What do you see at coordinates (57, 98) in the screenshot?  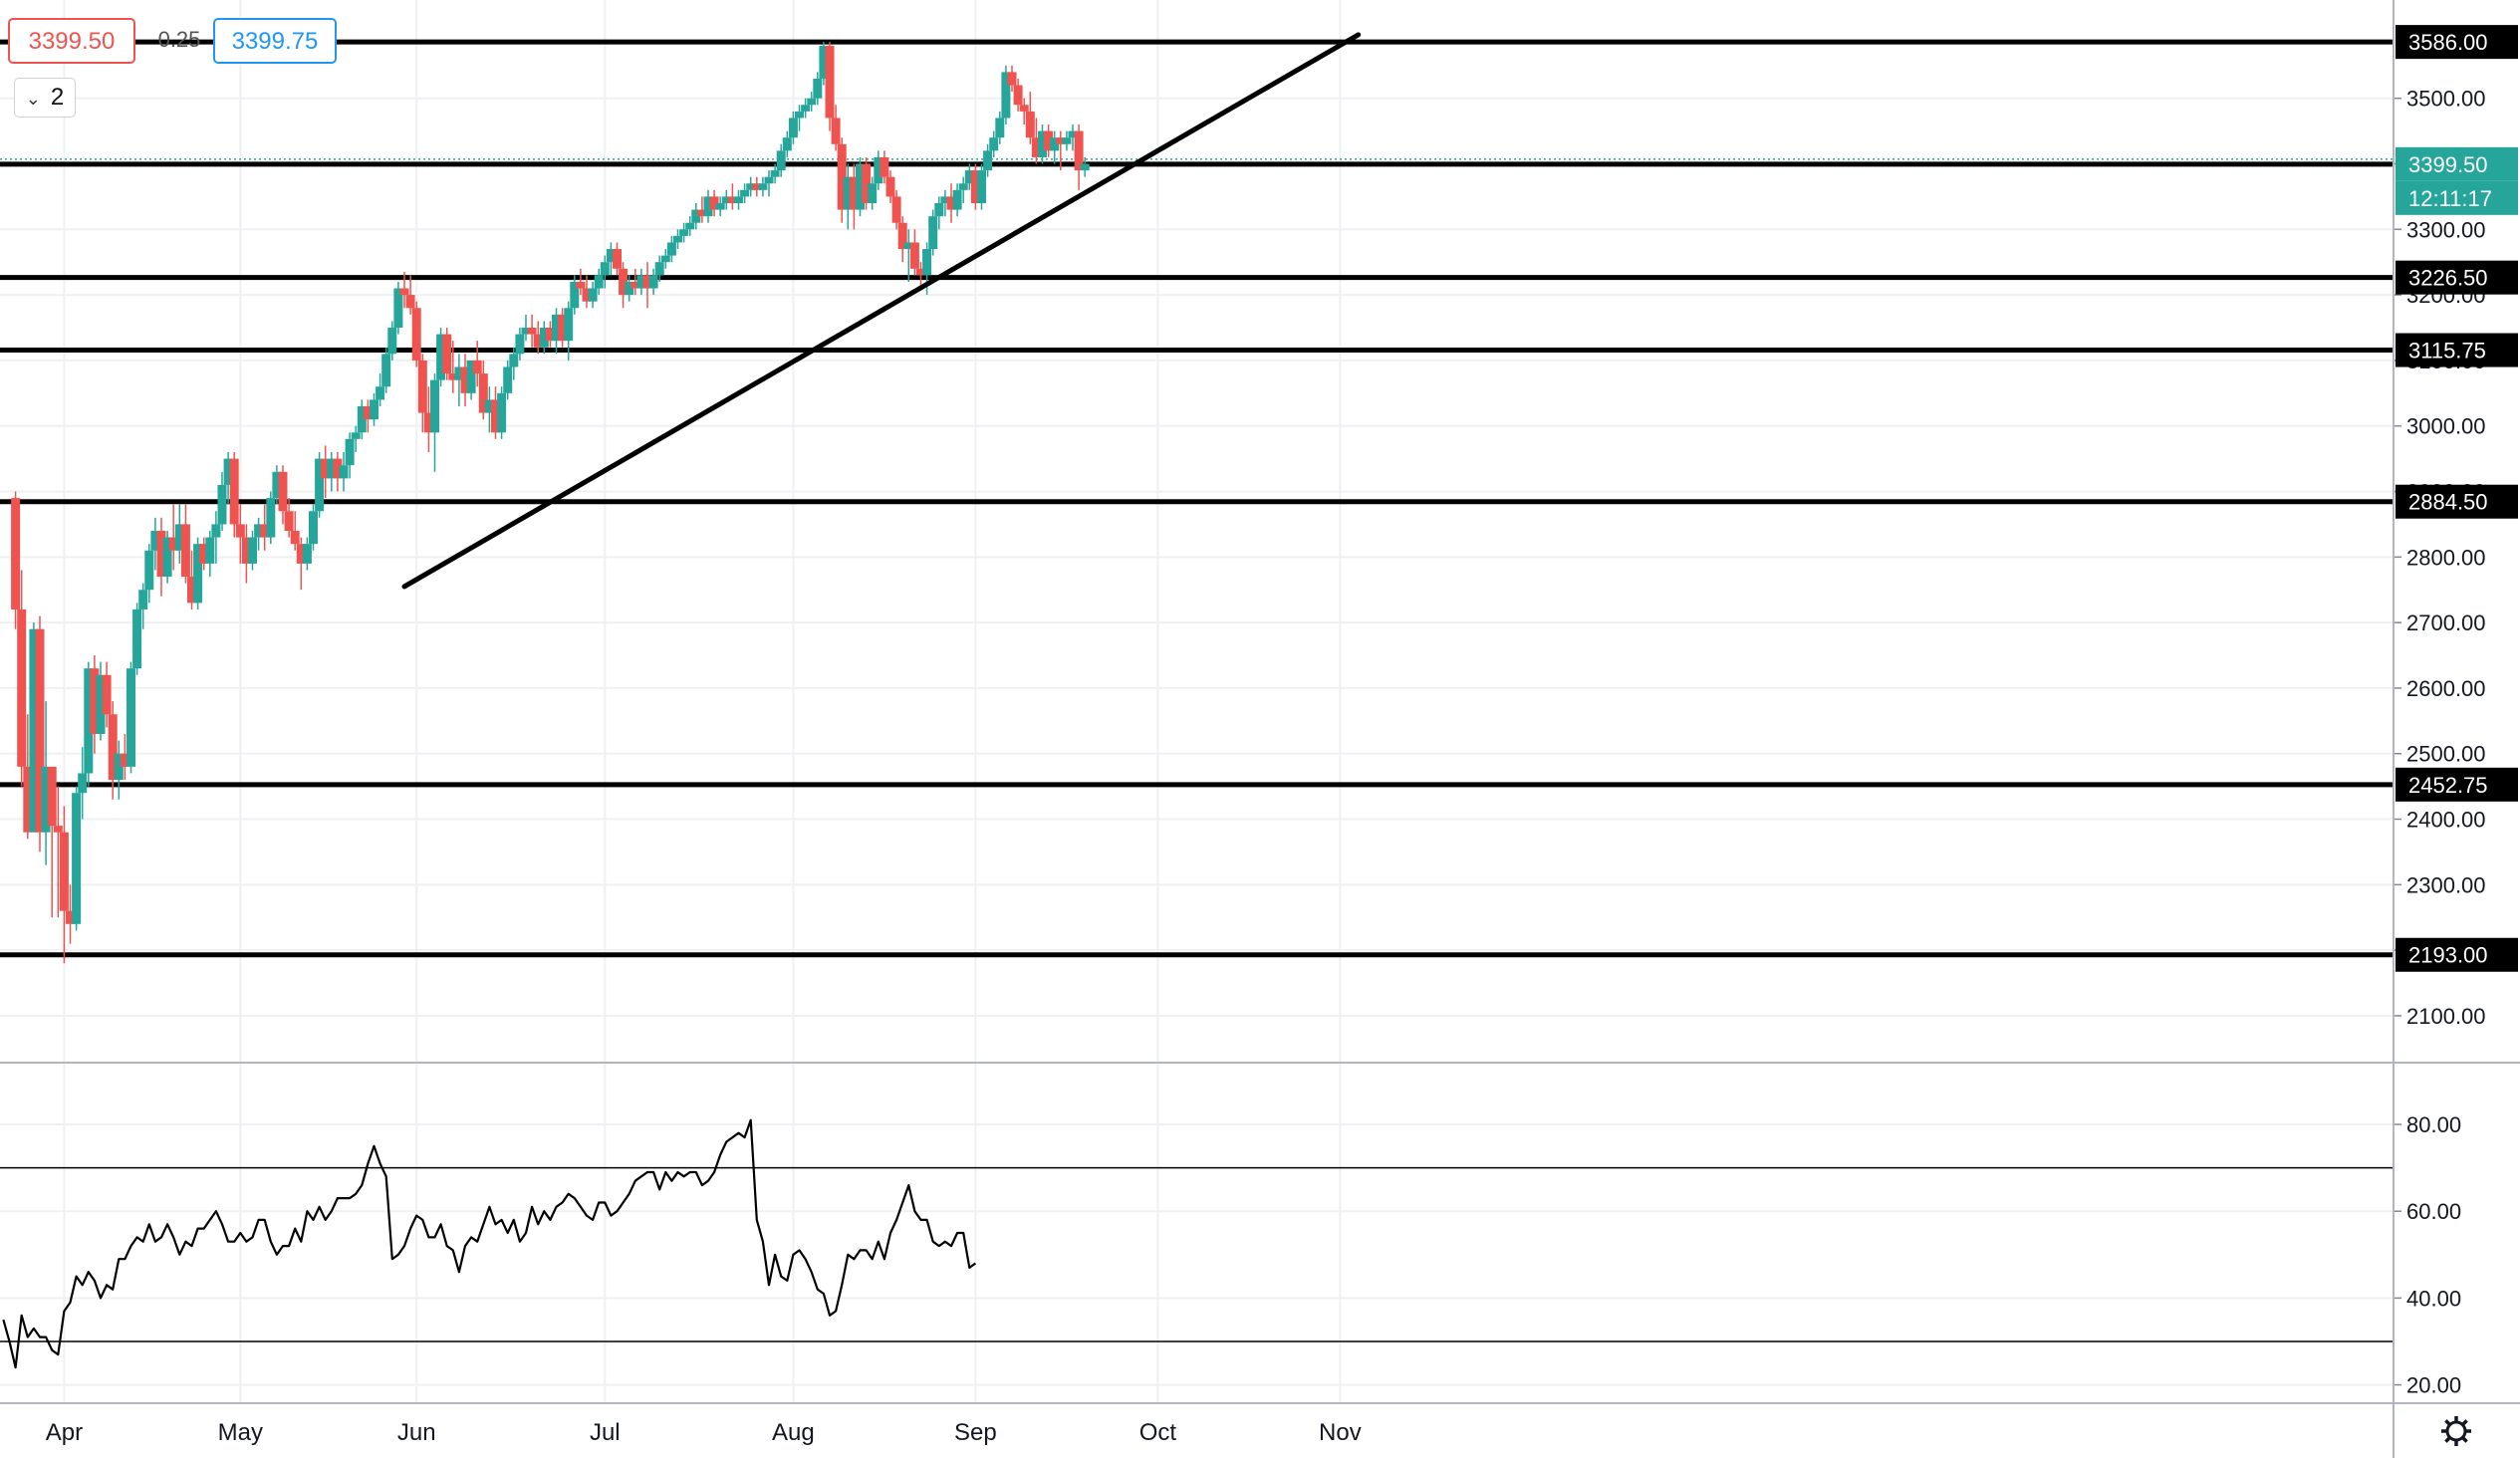 I see `interval-count: 2` at bounding box center [57, 98].